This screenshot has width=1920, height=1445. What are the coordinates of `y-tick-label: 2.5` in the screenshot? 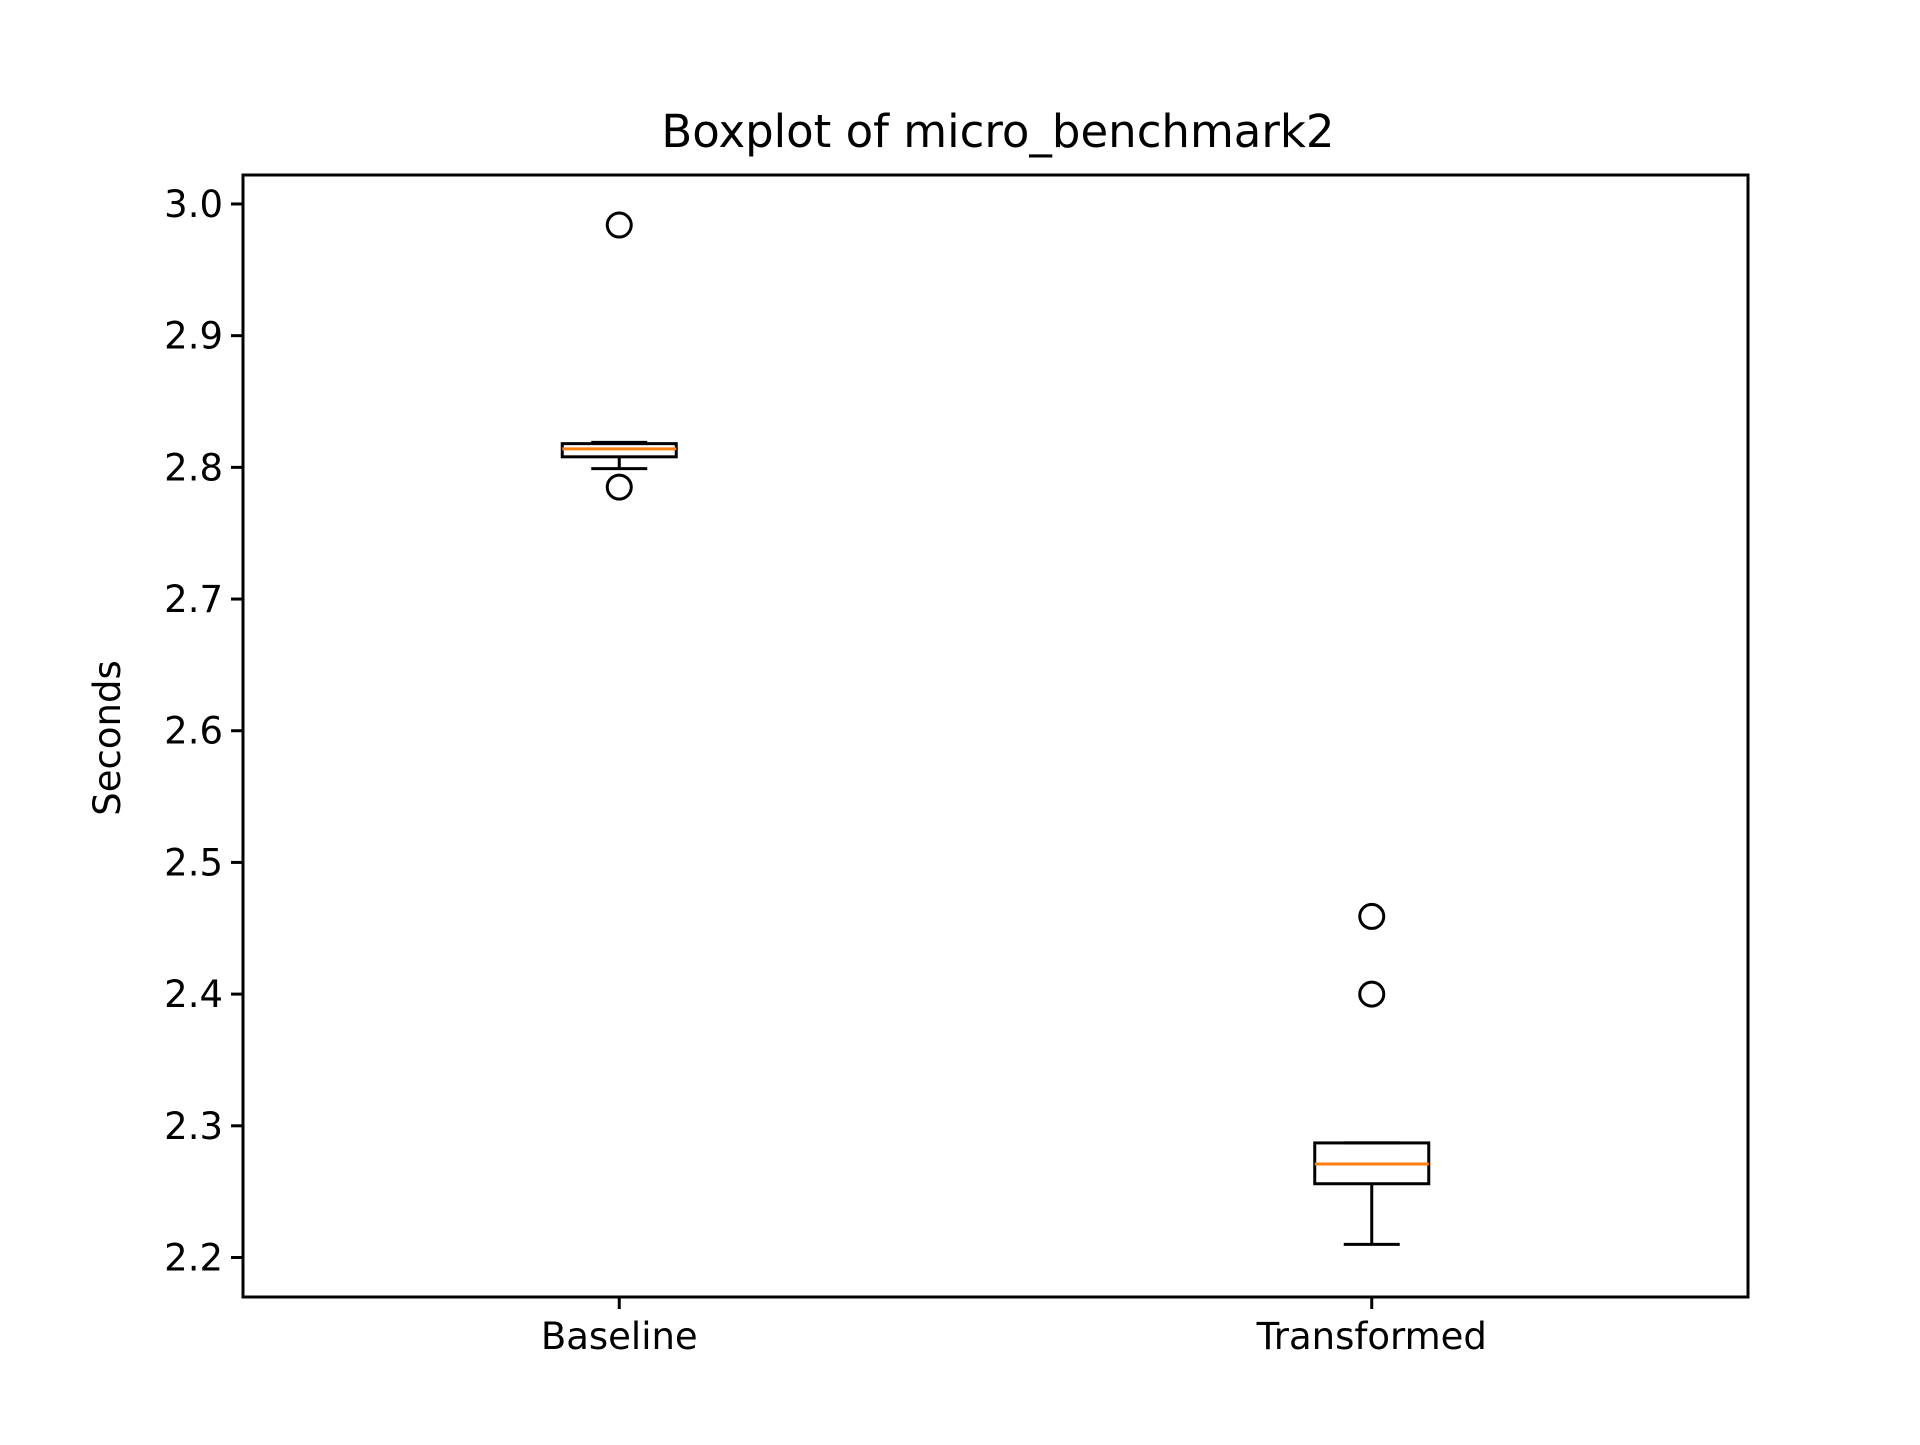 It's located at (193, 862).